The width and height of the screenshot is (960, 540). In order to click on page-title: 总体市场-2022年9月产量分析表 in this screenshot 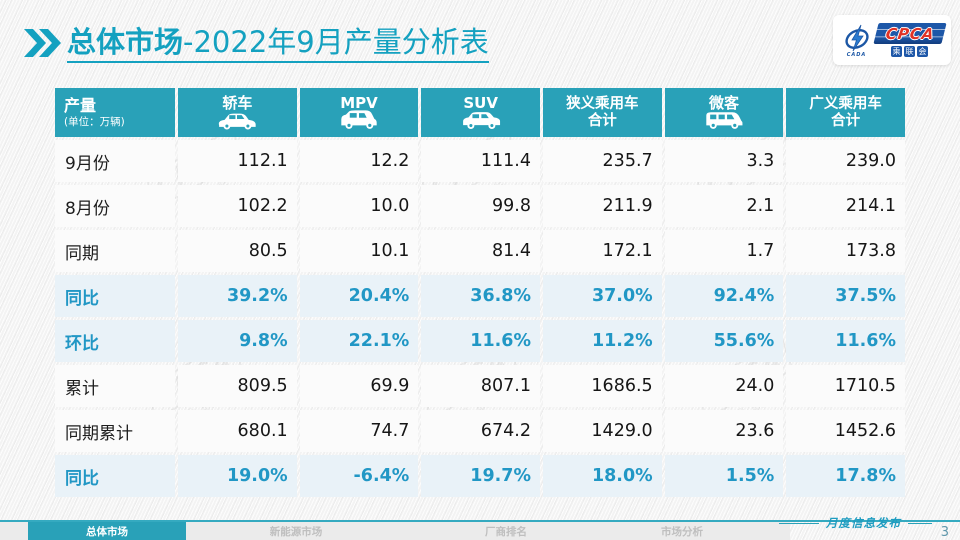, I will do `click(278, 43)`.